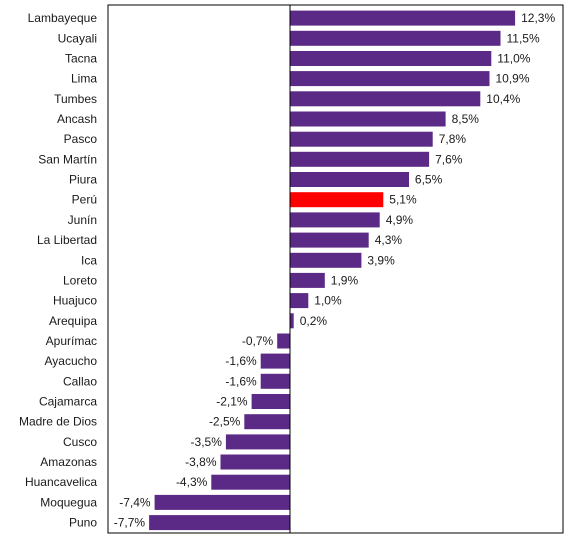 Image resolution: width=569 pixels, height=539 pixels. I want to click on value-label-lambayeque: 12,3%, so click(538, 18).